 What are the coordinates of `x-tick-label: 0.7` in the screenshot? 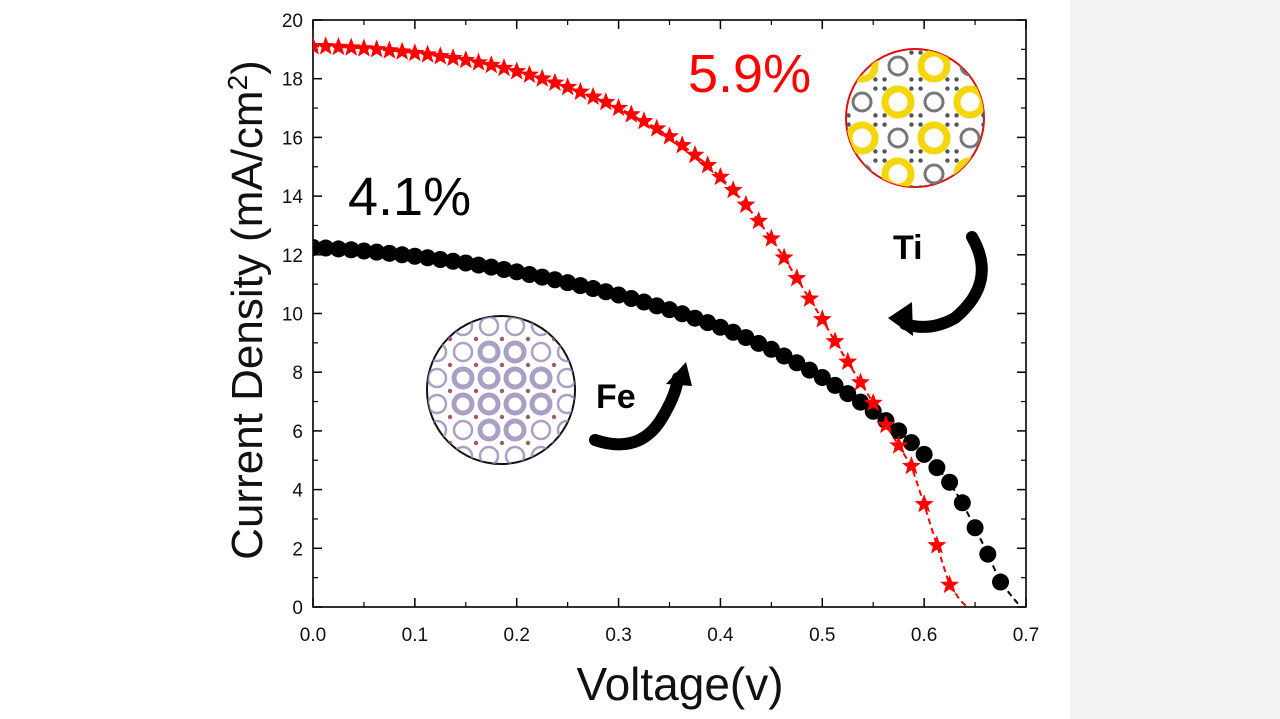 It's located at (1026, 635).